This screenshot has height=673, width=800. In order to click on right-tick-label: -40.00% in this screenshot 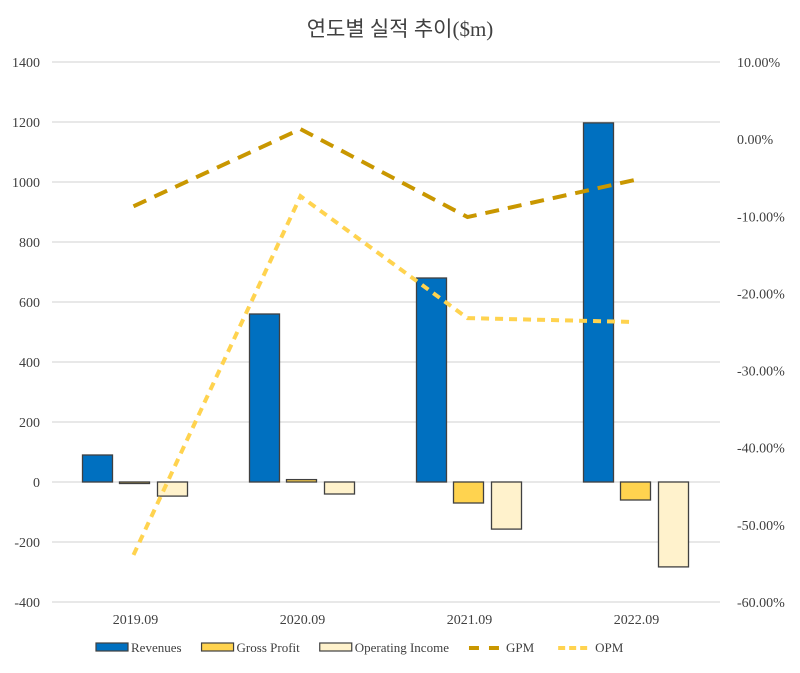, I will do `click(761, 449)`.